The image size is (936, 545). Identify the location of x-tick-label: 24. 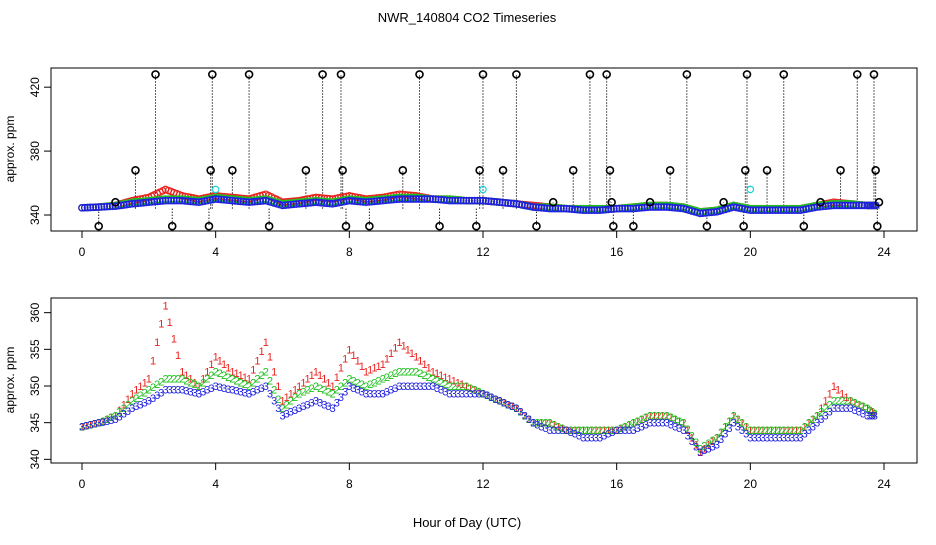
(884, 484).